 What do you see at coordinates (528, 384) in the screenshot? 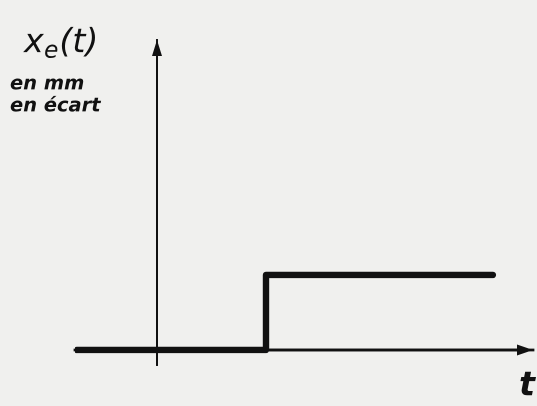
I see `x-axis-title: t` at bounding box center [528, 384].